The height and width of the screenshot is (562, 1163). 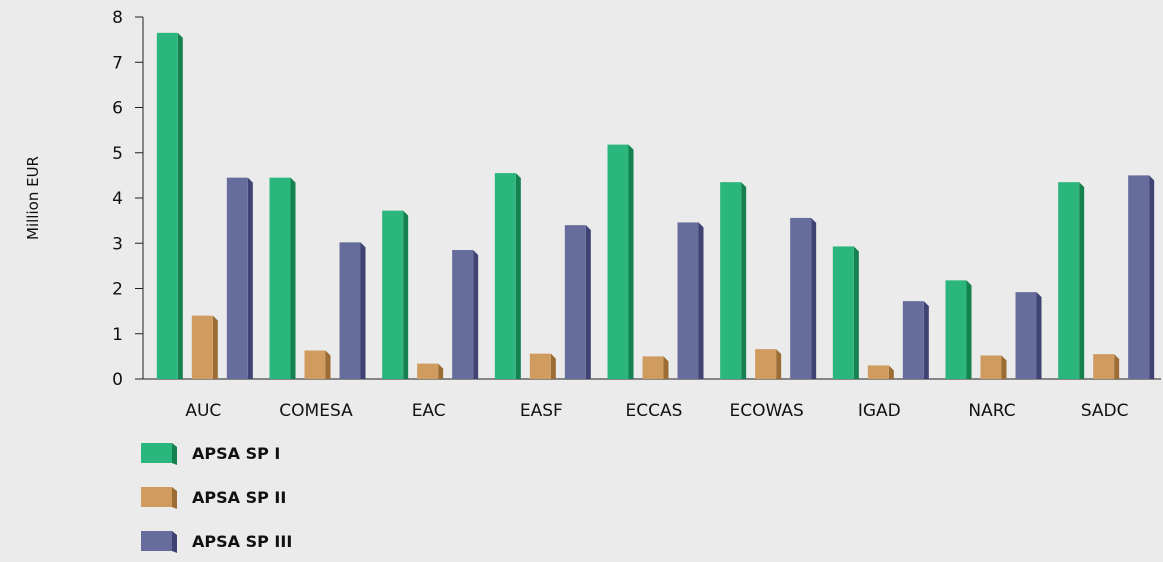 I want to click on legend-item: APSA SP III, so click(x=216, y=542).